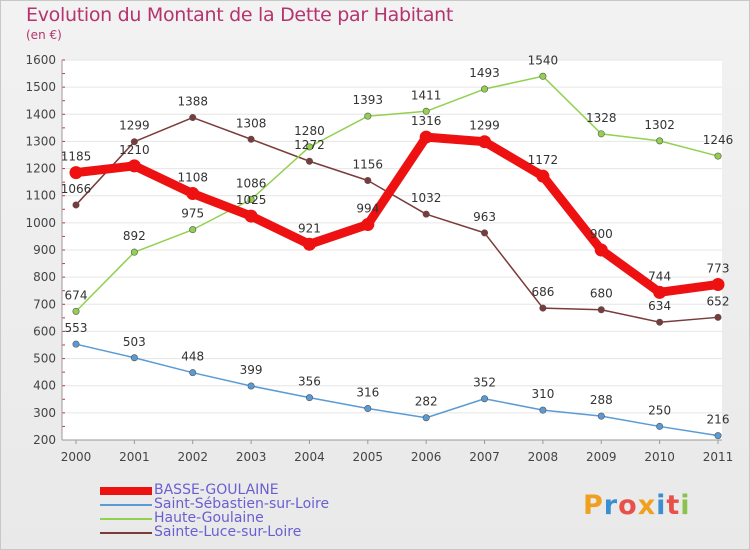 The image size is (750, 550). I want to click on logo-letter: t, so click(673, 505).